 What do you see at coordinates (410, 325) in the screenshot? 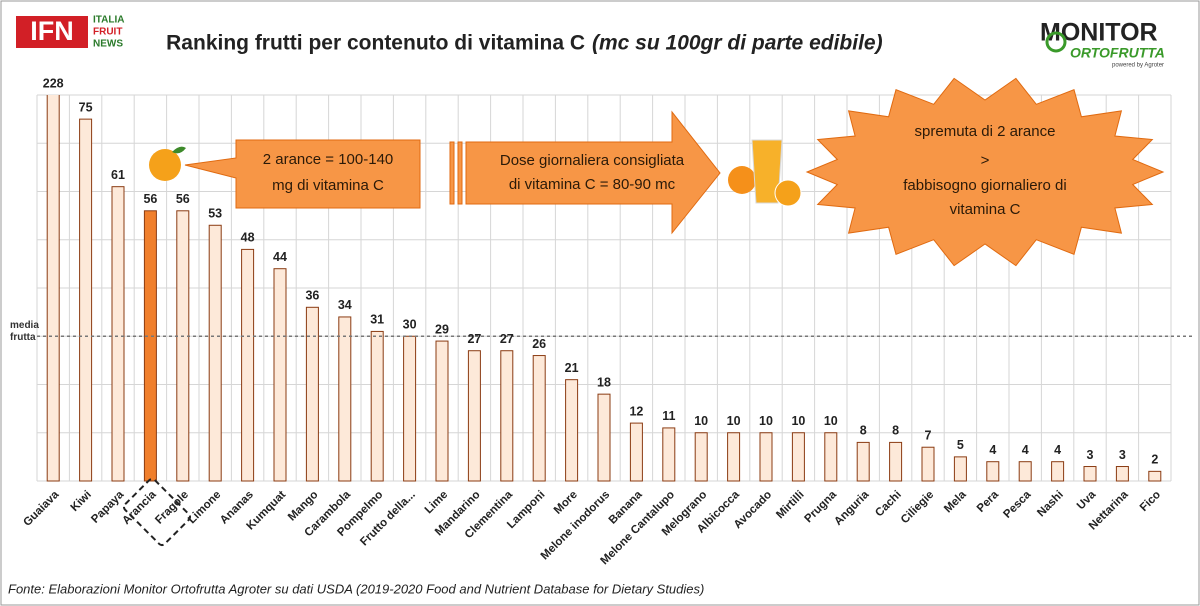
I see `value-label: 30` at bounding box center [410, 325].